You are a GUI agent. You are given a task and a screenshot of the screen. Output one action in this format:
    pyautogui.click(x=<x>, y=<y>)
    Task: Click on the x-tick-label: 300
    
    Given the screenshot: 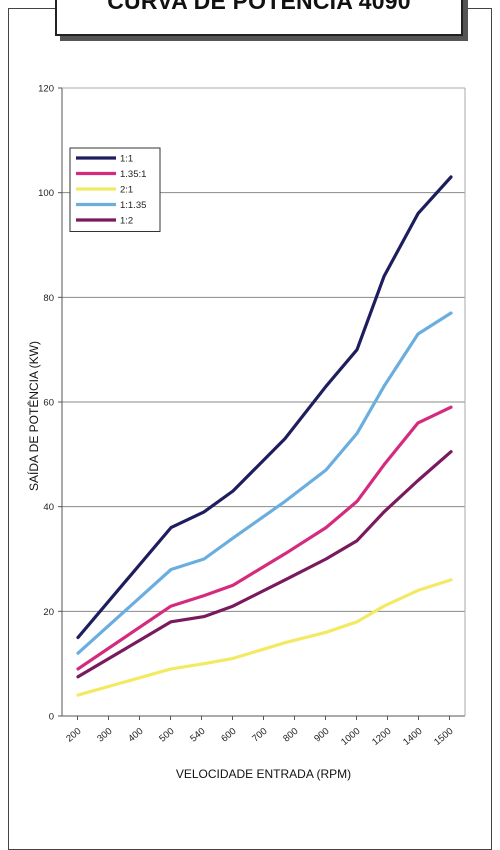 What is the action you would take?
    pyautogui.click(x=104, y=735)
    